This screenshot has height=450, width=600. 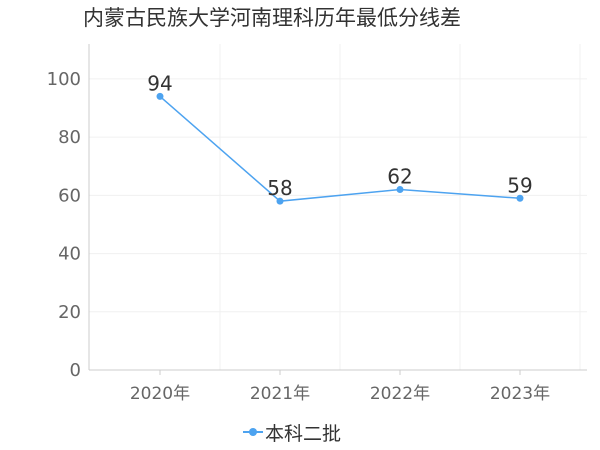 What do you see at coordinates (75, 370) in the screenshot?
I see `y-tick-label-0: 0` at bounding box center [75, 370].